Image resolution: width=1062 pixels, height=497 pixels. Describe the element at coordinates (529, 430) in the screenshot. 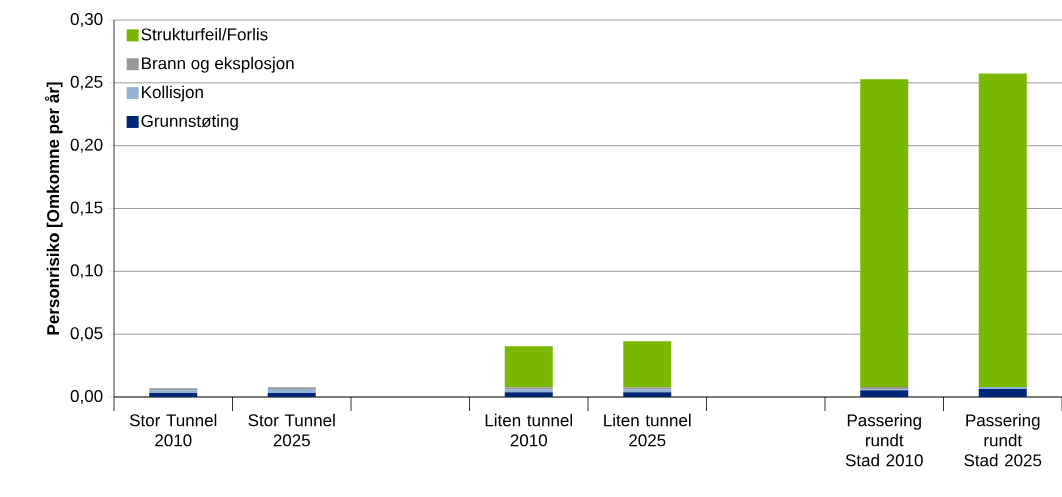

I see `x-tick-label: Liten tunnel 2010` at that location.